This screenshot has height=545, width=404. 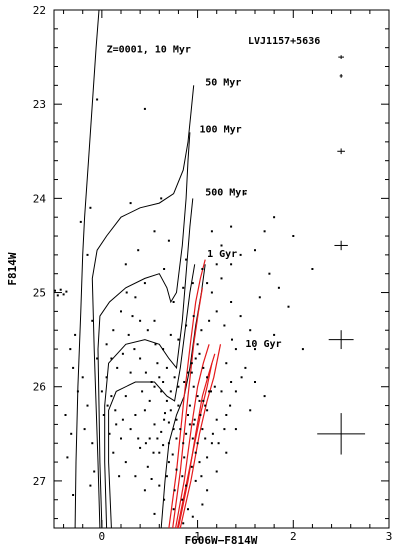 What do you see at coordinates (39, 10) in the screenshot?
I see `y-tick-label: 22` at bounding box center [39, 10].